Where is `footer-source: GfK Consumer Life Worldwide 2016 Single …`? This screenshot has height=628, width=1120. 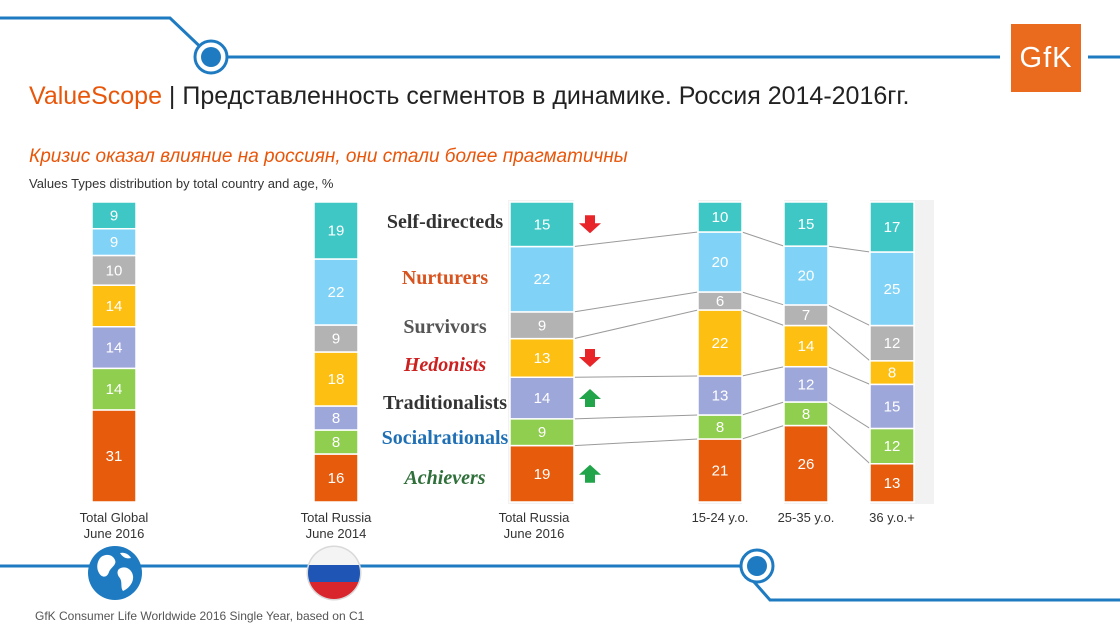
footer-source: GfK Consumer Life Worldwide 2016 Single … is located at coordinates (200, 616).